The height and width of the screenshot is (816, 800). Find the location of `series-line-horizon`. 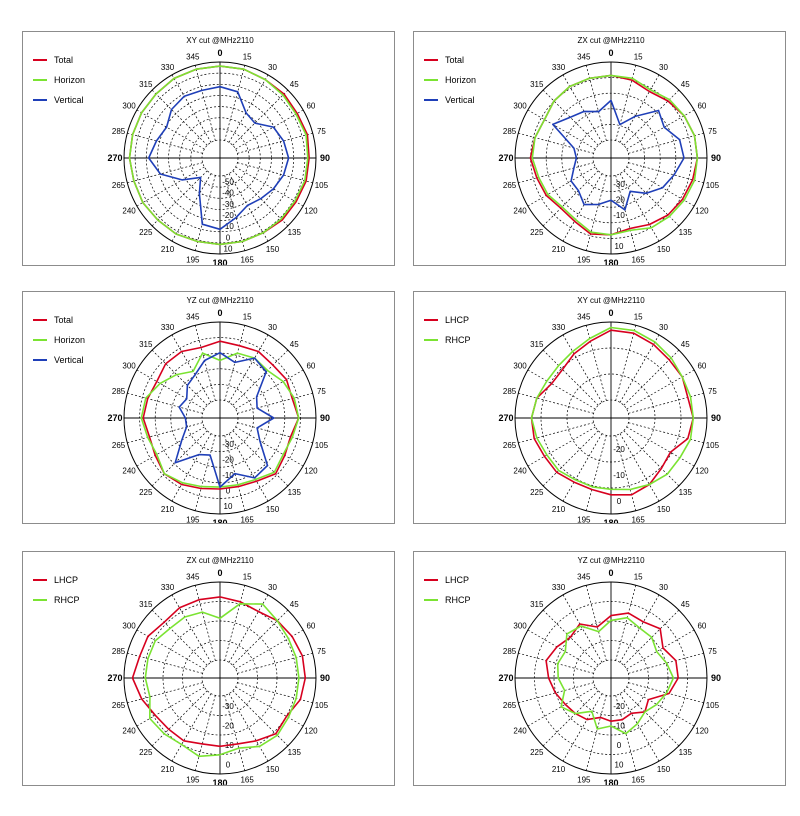

series-line-horizon is located at coordinates (615, 155).